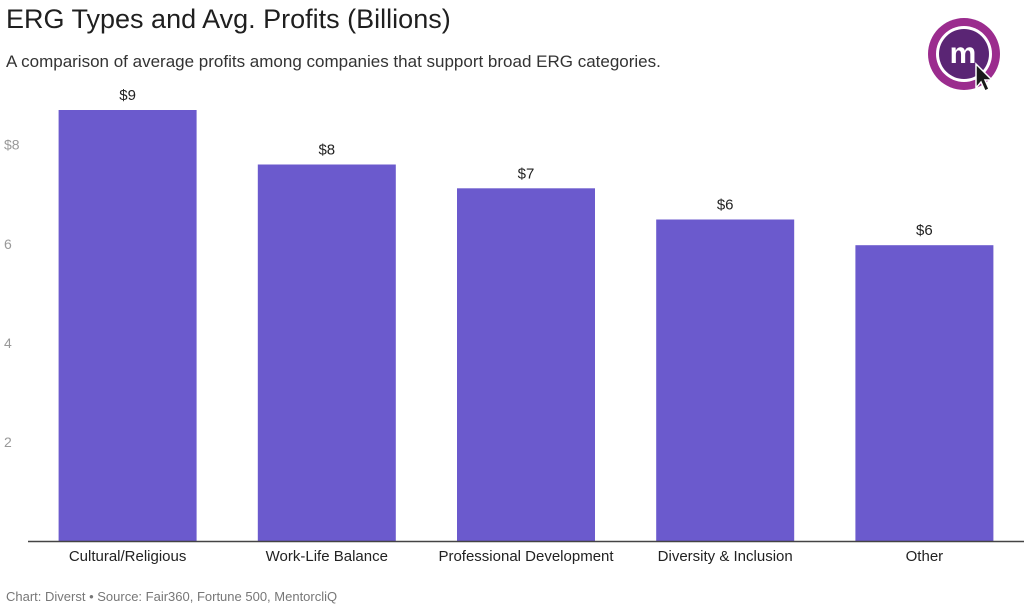 This screenshot has height=613, width=1024. I want to click on x-tick-label-4: Other, so click(925, 556).